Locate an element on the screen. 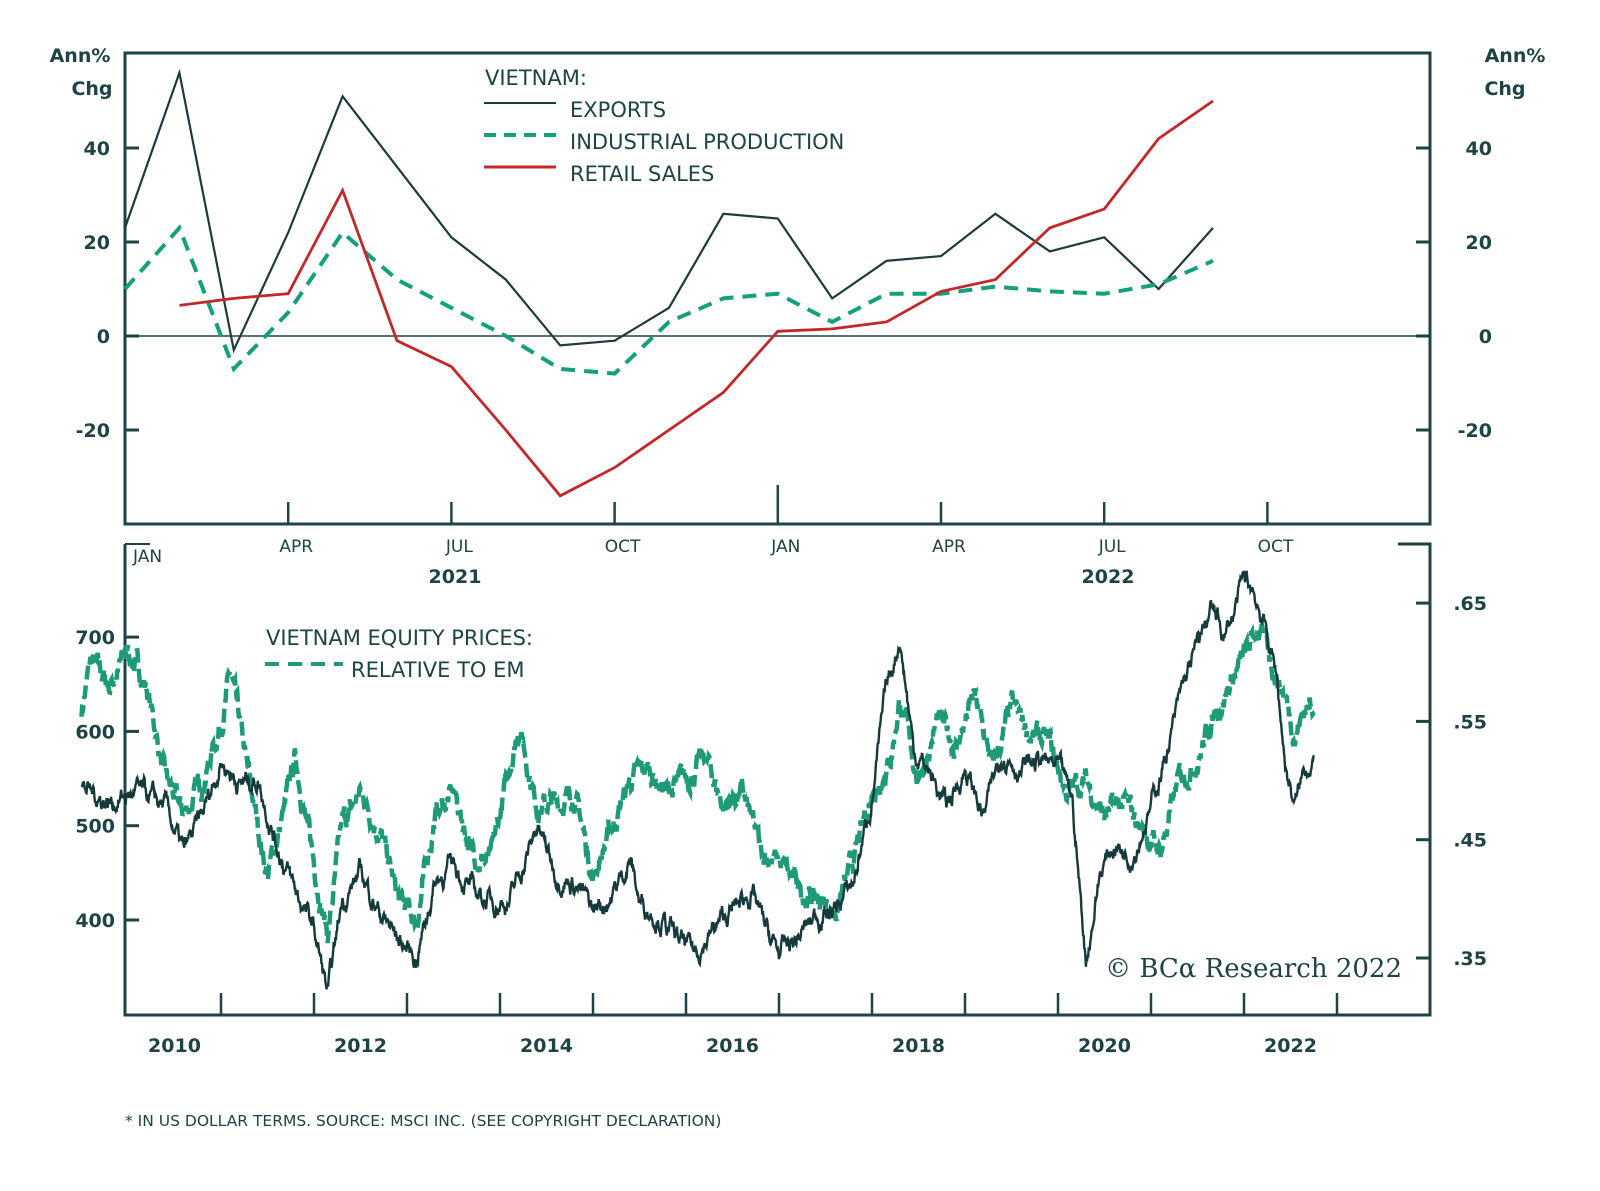 This screenshot has height=1191, width=1600. bottom-x-tick-label: 2014 is located at coordinates (546, 1046).